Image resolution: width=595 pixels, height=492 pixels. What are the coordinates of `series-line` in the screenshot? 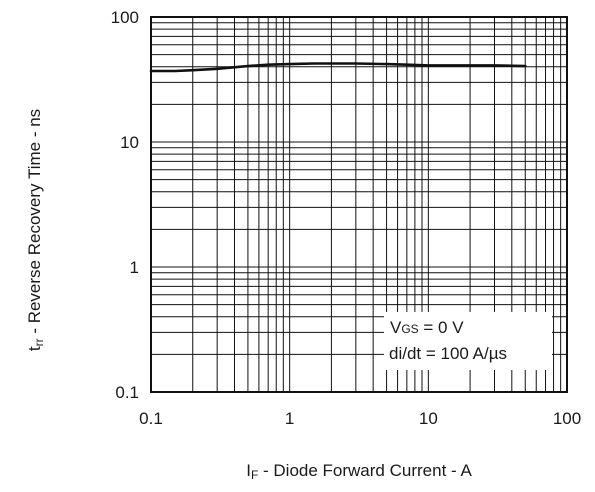 It's located at (338, 67).